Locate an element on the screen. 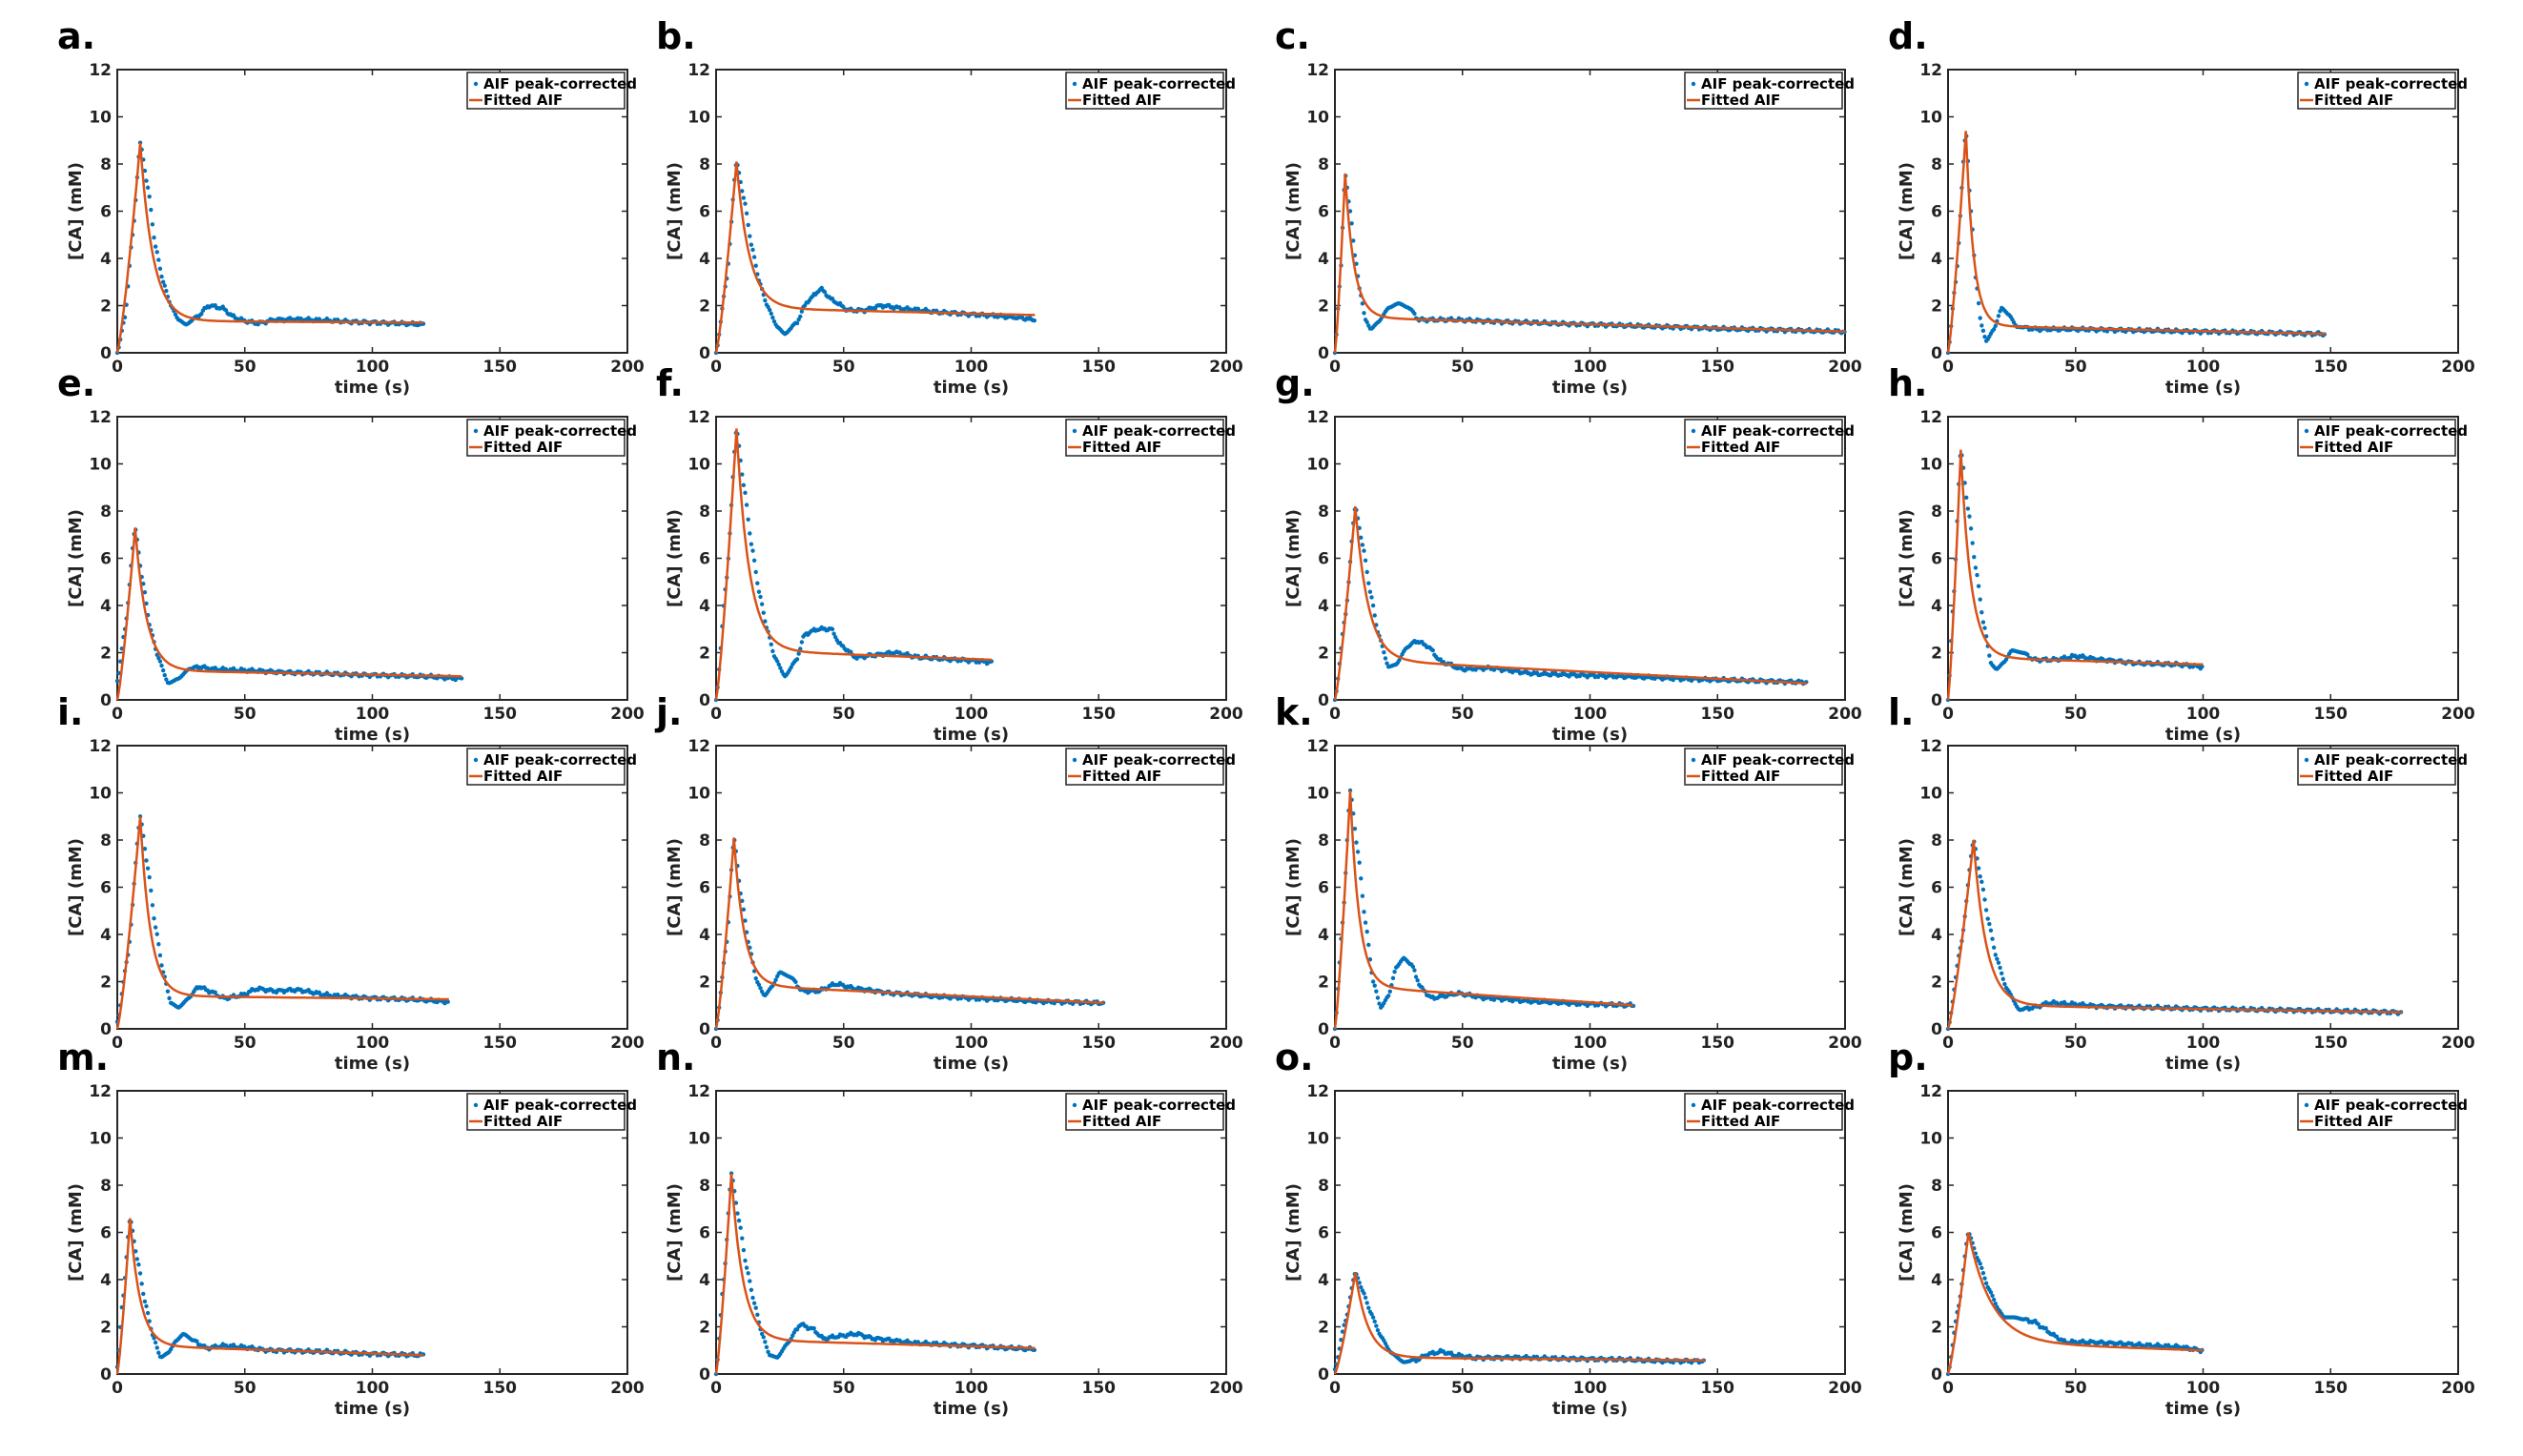  legend-marker-measured is located at coordinates (2306, 1105).